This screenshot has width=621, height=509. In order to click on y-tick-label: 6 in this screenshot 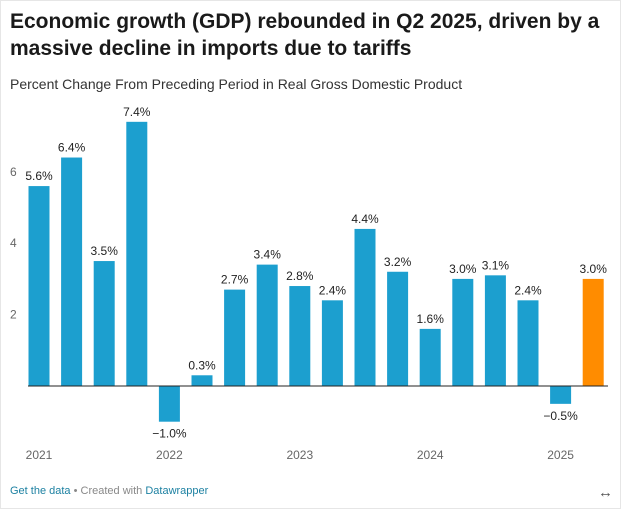, I will do `click(13, 172)`.